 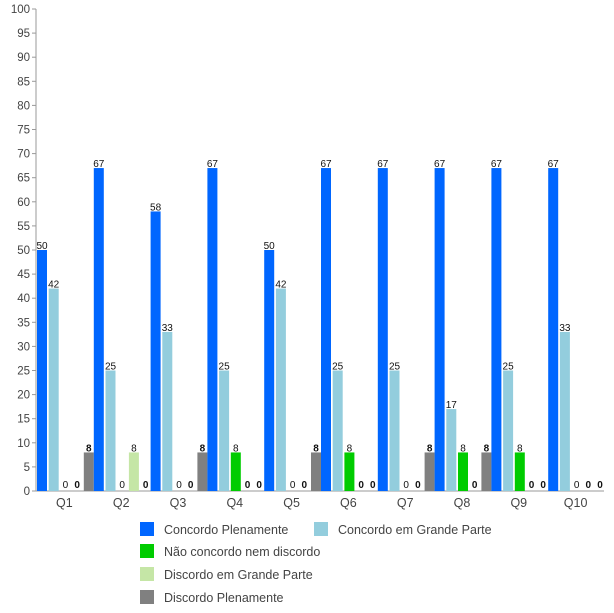 I want to click on y-tick-label: 100, so click(x=20, y=10).